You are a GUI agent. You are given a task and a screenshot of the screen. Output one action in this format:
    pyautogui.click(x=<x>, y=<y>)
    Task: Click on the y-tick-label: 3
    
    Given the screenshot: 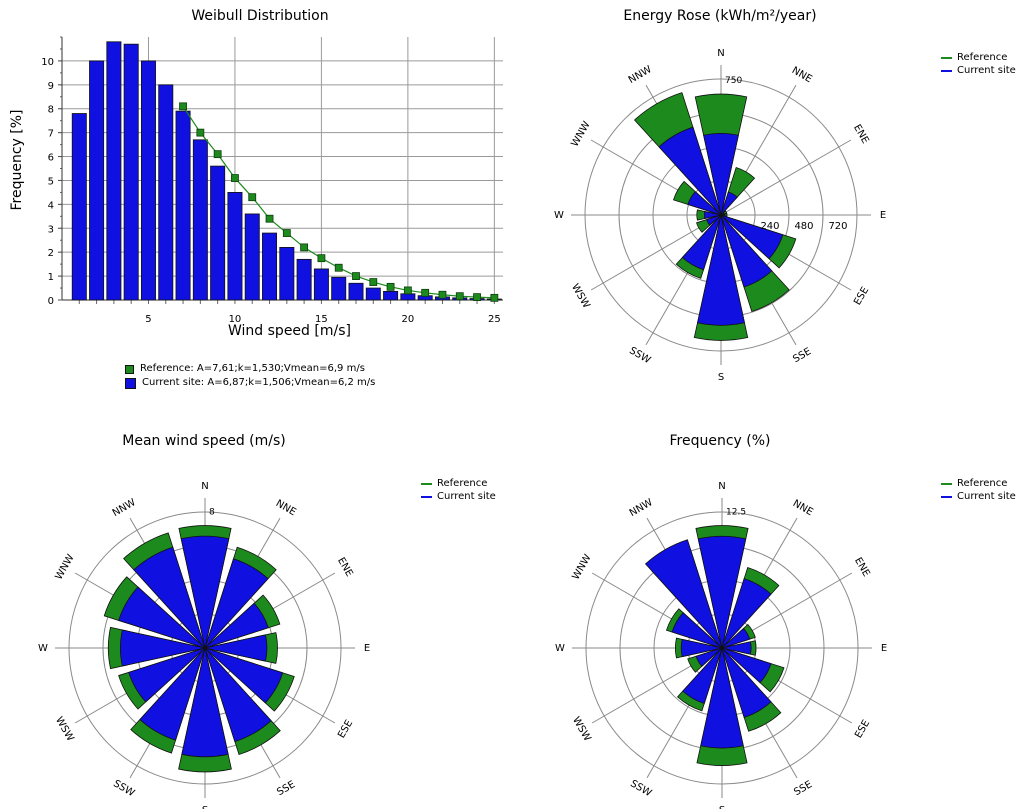 What is the action you would take?
    pyautogui.click(x=51, y=229)
    